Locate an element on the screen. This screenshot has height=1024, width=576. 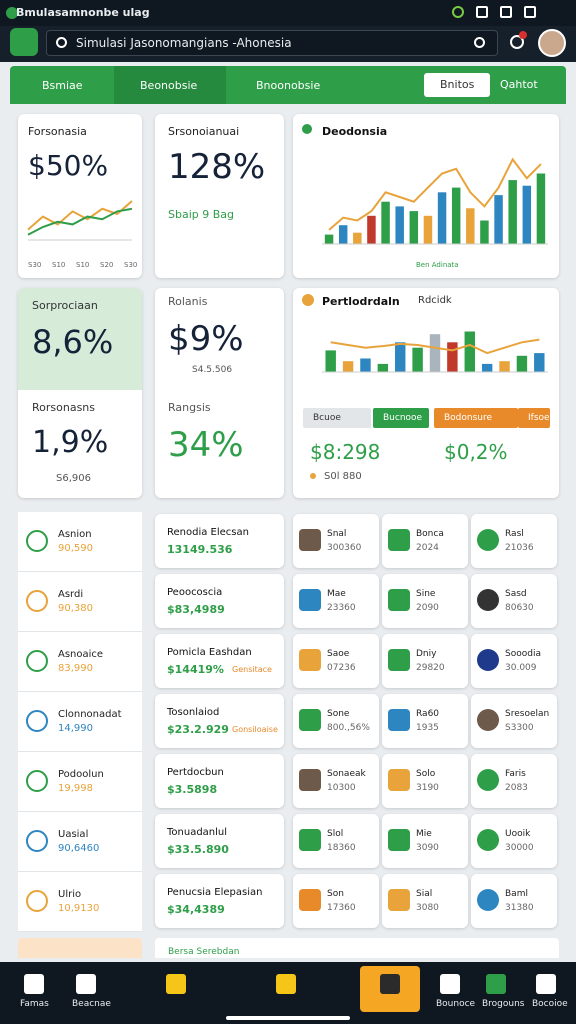
grid-name: Sine is located at coordinates (426, 594).